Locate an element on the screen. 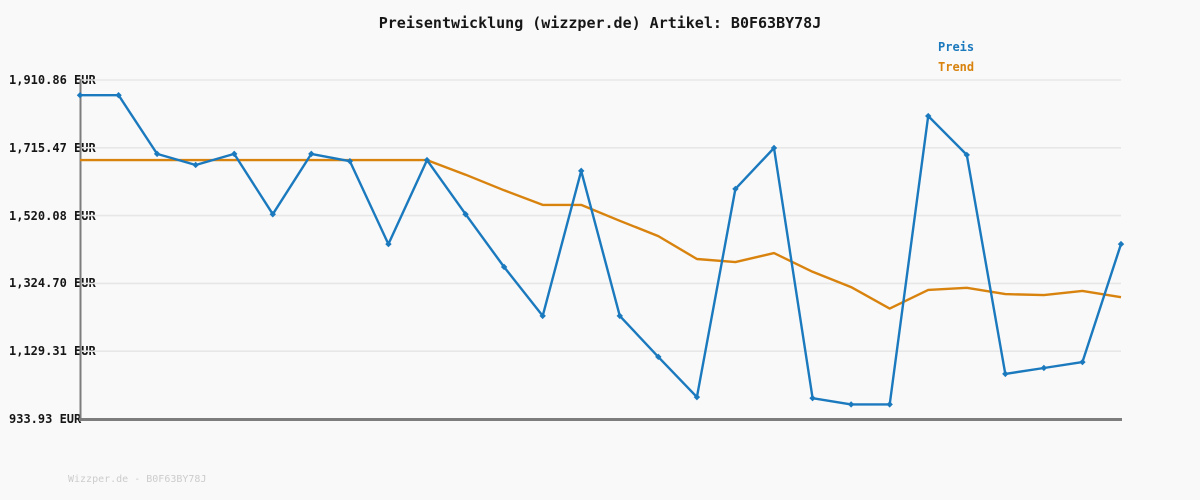 Image resolution: width=1200 pixels, height=500 pixels. y-axis-tick-label: 1,715.47 EUR is located at coordinates (52, 148).